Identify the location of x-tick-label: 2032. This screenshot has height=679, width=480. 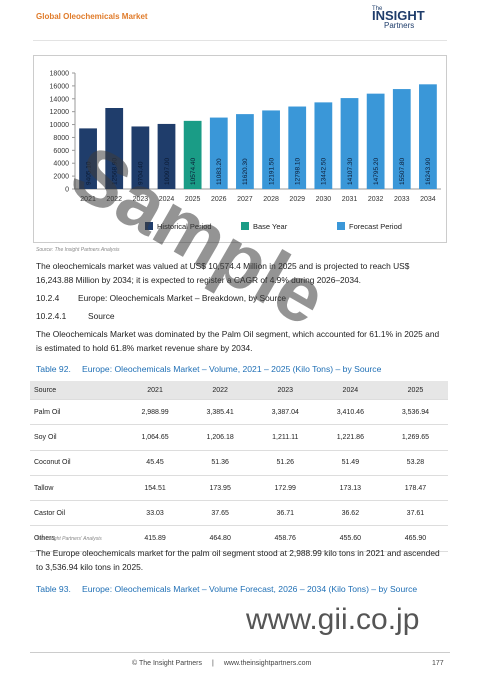
(376, 199).